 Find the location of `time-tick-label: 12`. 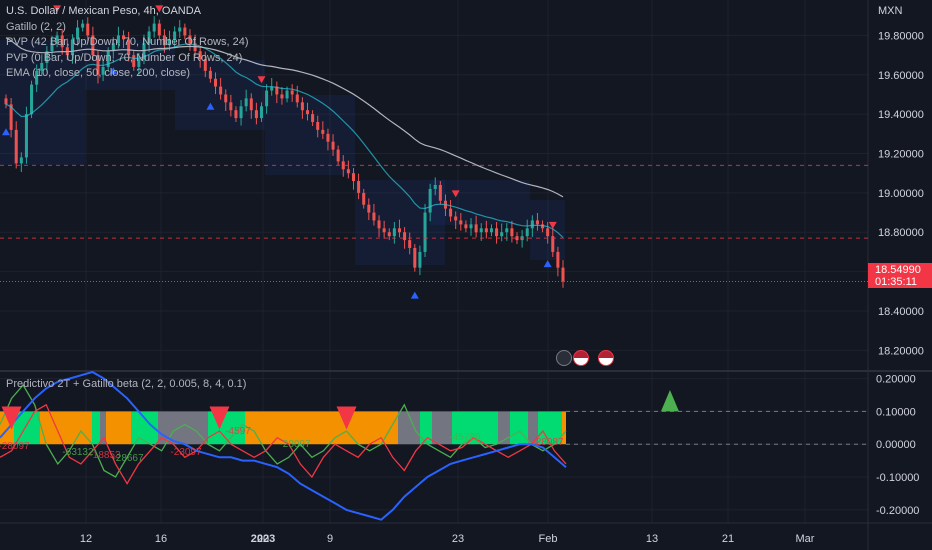

time-tick-label: 12 is located at coordinates (86, 539).